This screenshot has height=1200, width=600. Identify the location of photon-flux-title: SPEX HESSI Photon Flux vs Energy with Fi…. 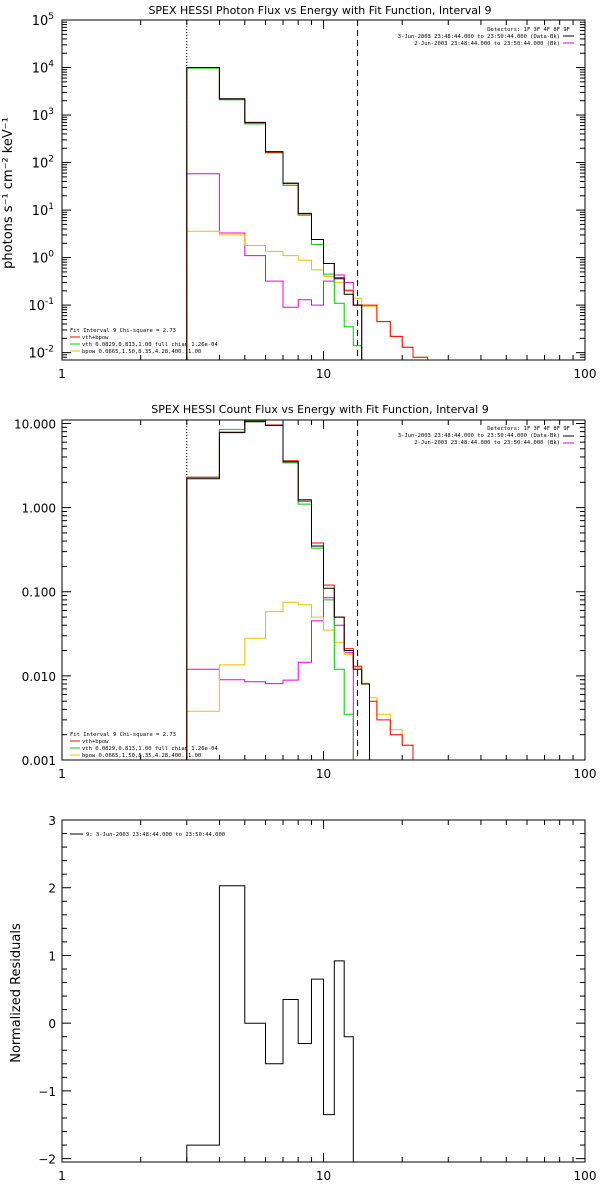
(319, 10).